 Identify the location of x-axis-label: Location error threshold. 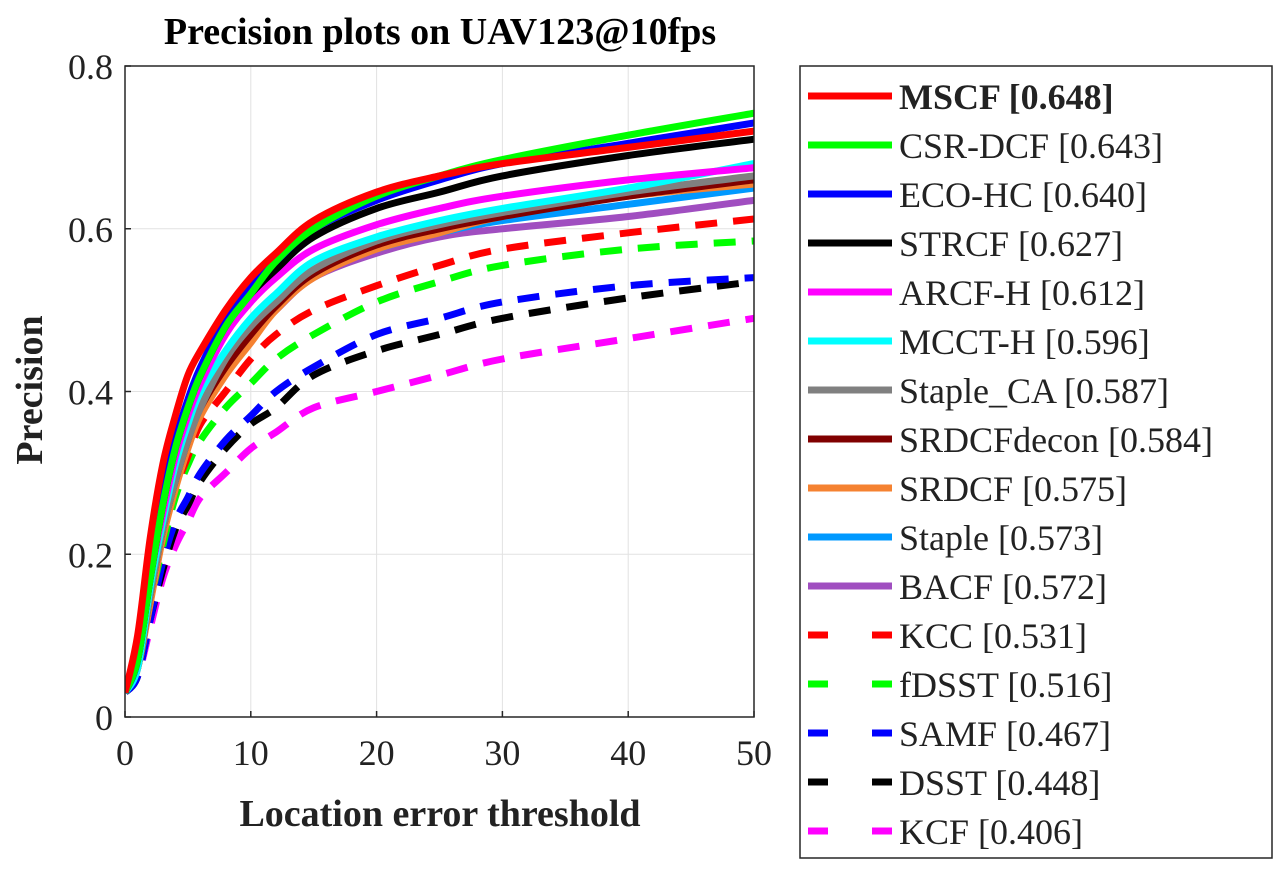
(439, 814).